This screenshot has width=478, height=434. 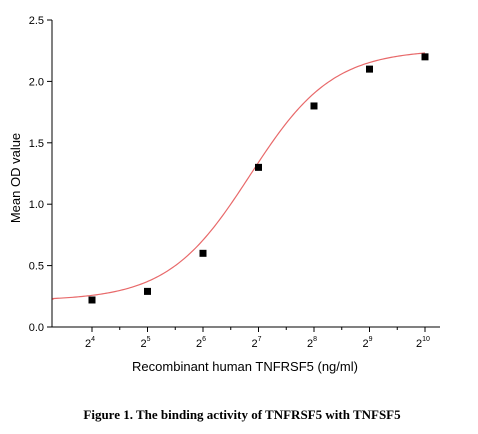 I want to click on x-tick-label: 27, so click(x=256, y=343).